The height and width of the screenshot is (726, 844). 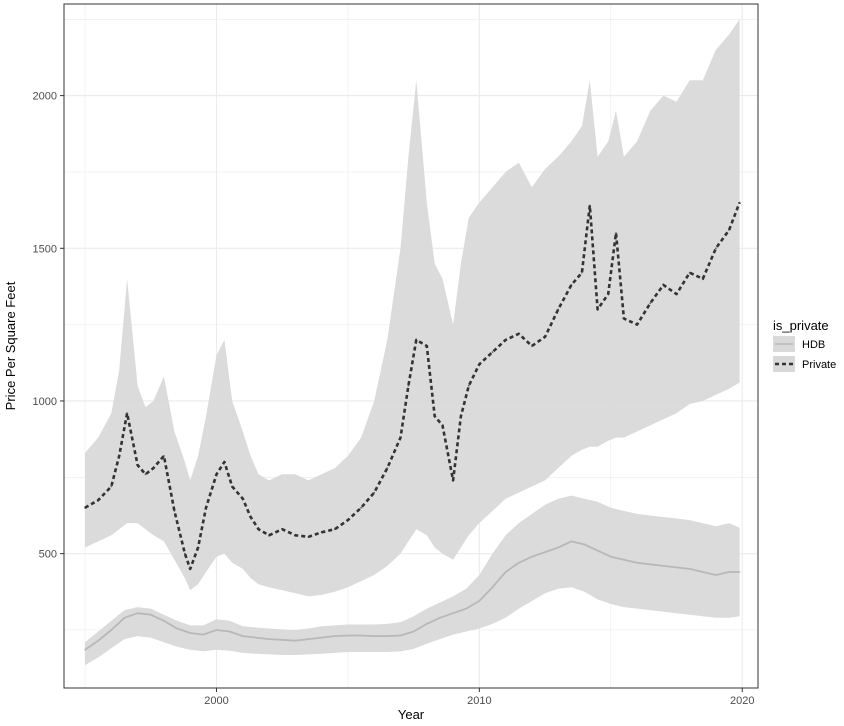 What do you see at coordinates (45, 402) in the screenshot?
I see `y-tick-label: 1000` at bounding box center [45, 402].